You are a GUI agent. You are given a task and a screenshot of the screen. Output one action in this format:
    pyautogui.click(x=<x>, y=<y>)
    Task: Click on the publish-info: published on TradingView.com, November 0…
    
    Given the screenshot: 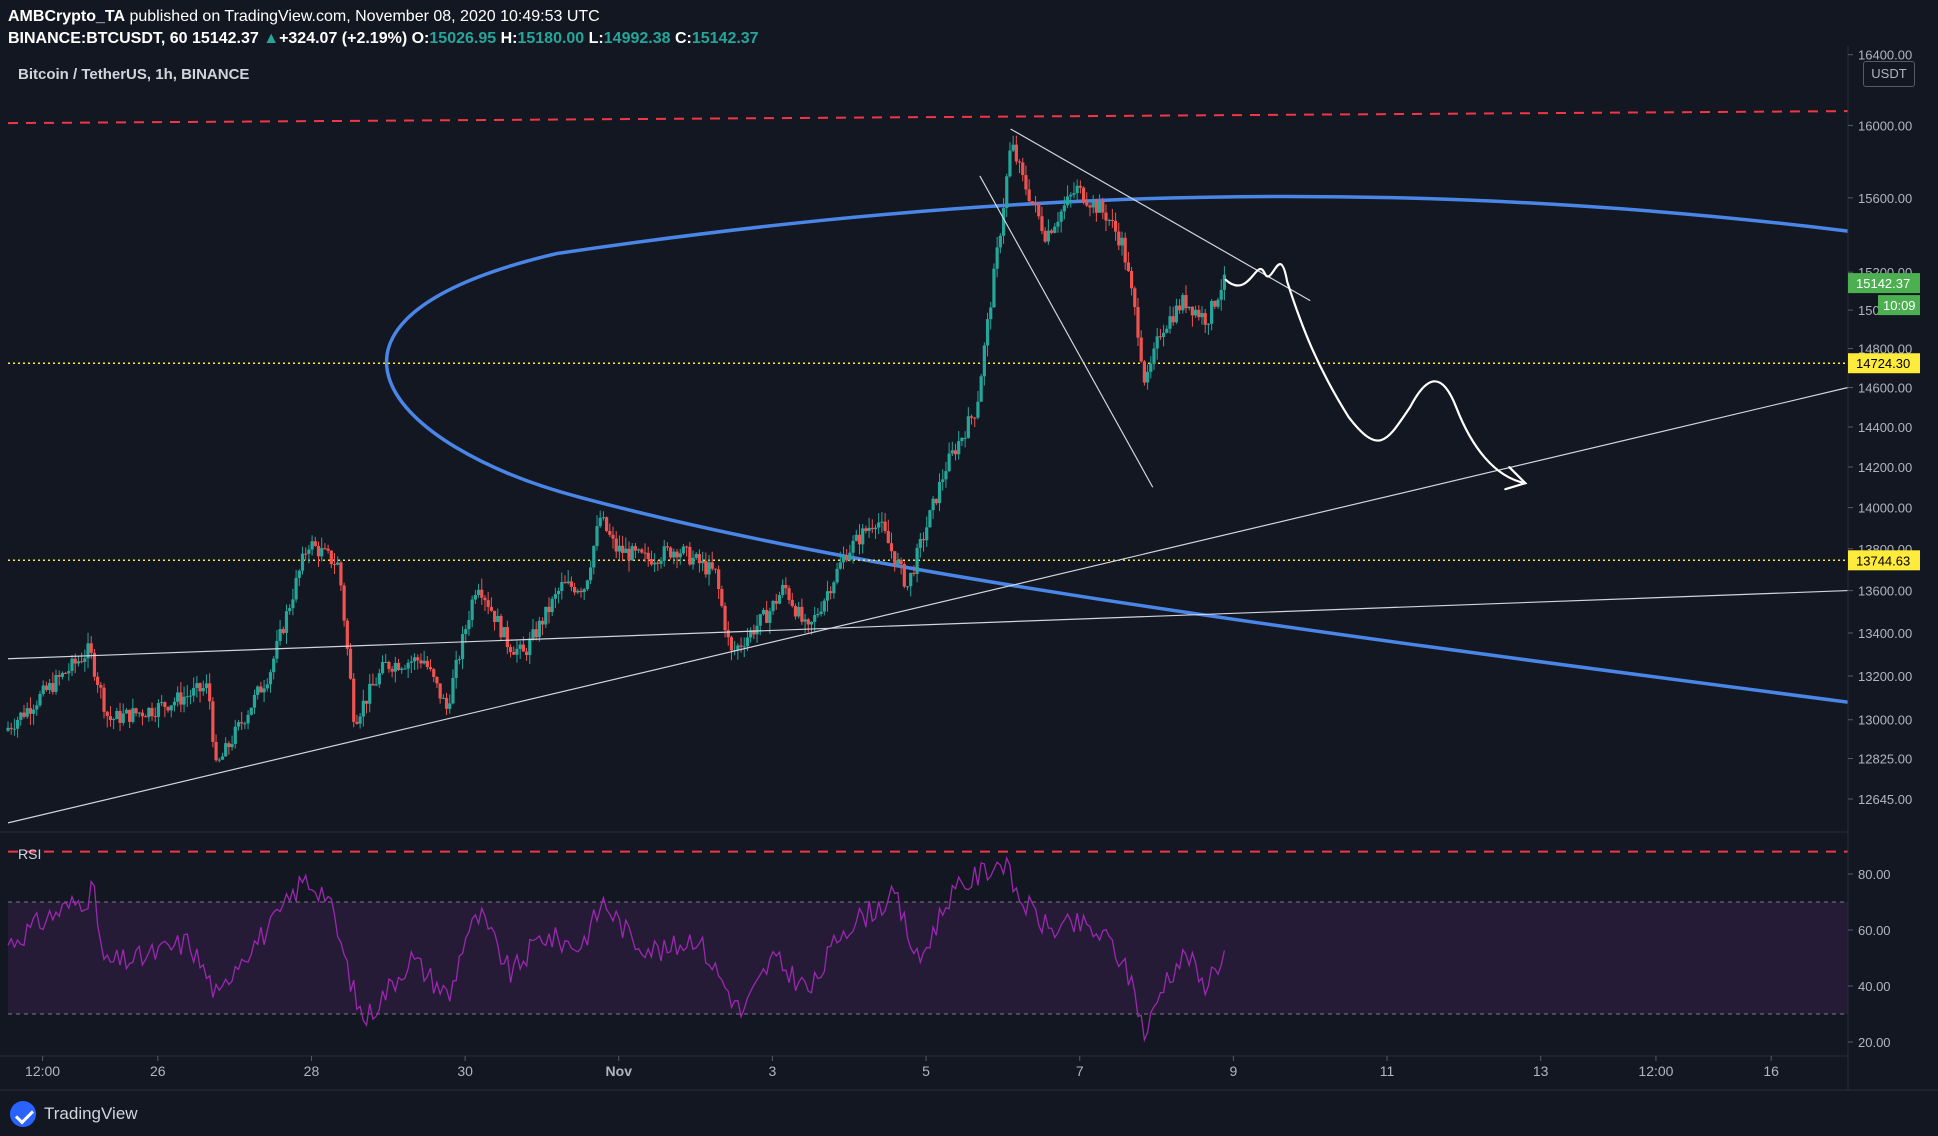 What is the action you would take?
    pyautogui.click(x=364, y=16)
    